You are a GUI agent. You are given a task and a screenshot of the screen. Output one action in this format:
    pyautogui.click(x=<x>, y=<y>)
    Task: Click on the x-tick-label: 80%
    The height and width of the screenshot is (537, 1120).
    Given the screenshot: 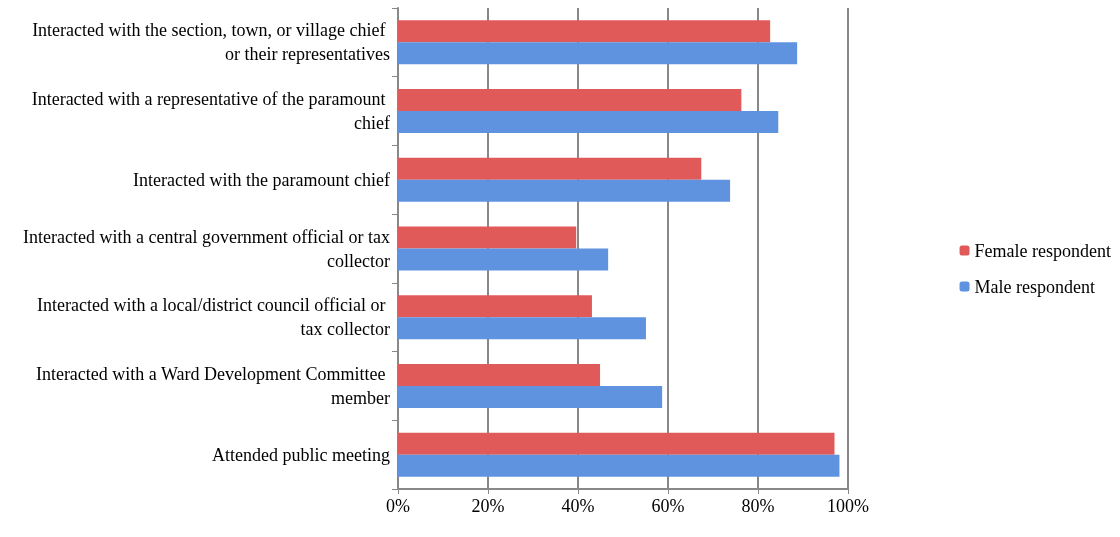 What is the action you would take?
    pyautogui.click(x=758, y=506)
    